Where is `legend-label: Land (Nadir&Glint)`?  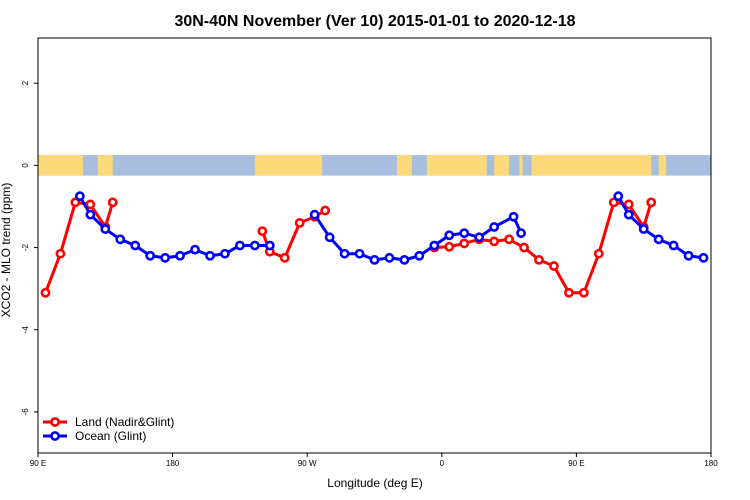 legend-label: Land (Nadir&Glint) is located at coordinates (124, 422).